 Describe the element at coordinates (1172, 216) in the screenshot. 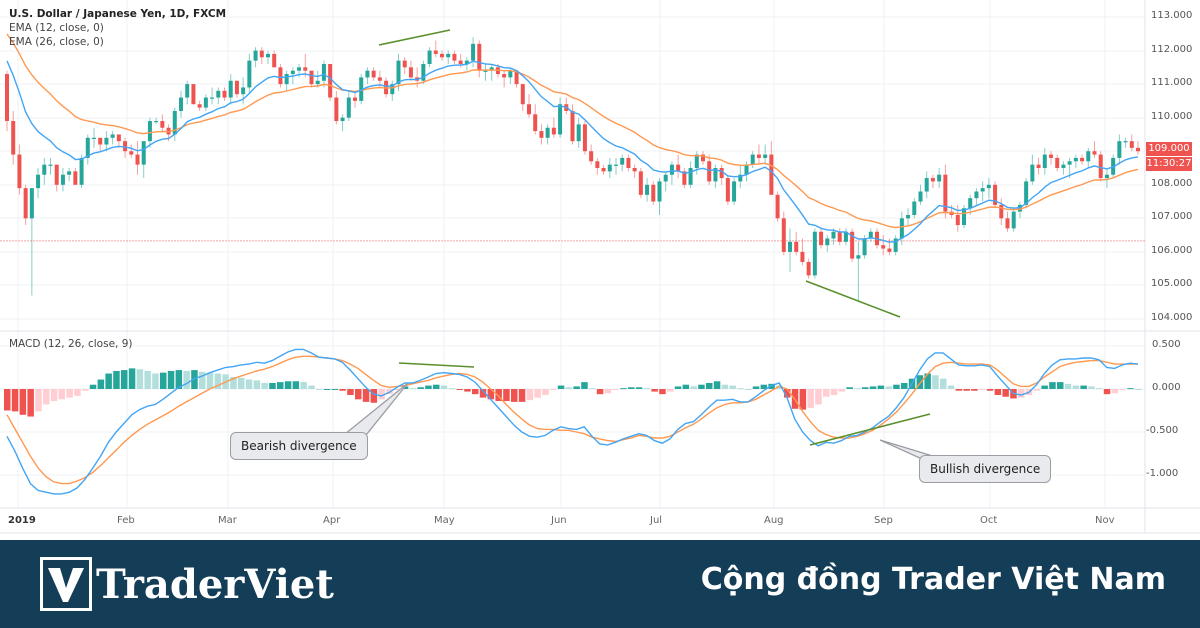

I see `price-tick-label: 107.000` at that location.